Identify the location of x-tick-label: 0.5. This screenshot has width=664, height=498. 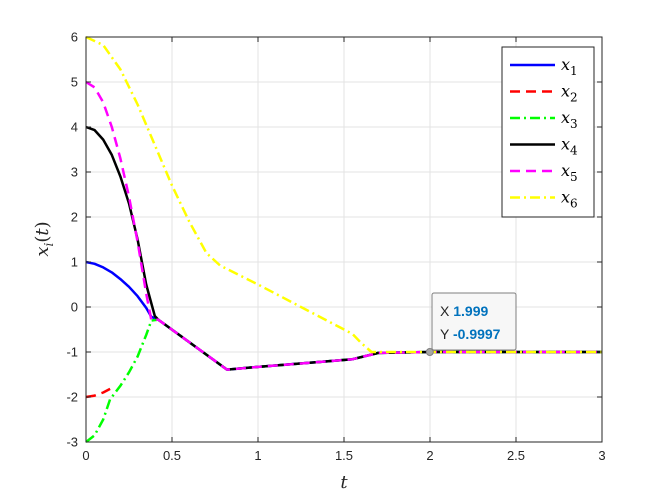
(172, 455).